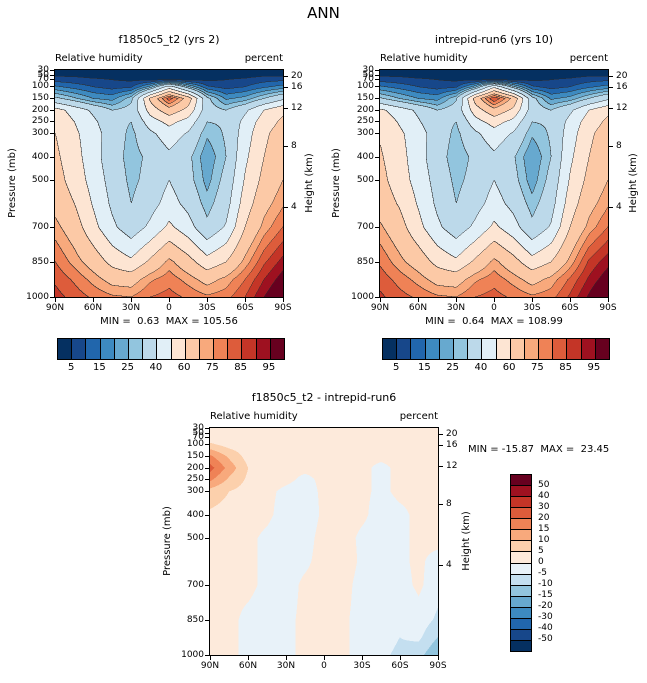 The width and height of the screenshot is (647, 683). Describe the element at coordinates (184, 367) in the screenshot. I see `colorbar-tick-label: 60` at that location.